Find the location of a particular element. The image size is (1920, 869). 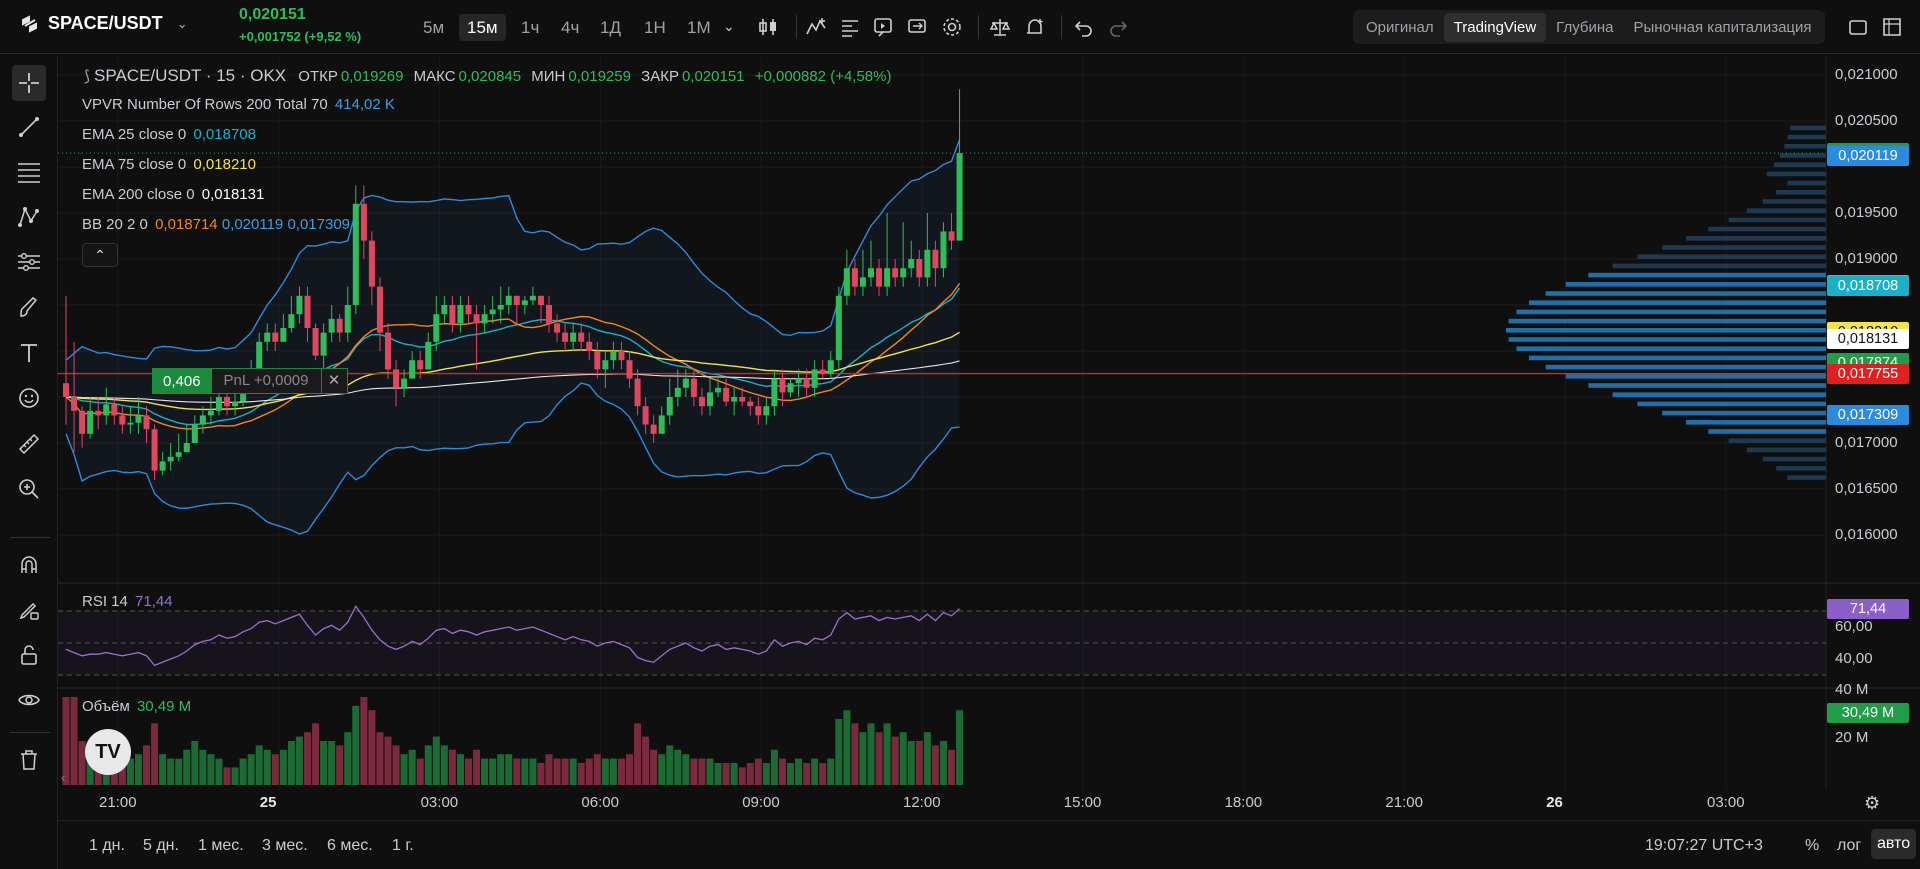

trash-icon is located at coordinates (29, 760).